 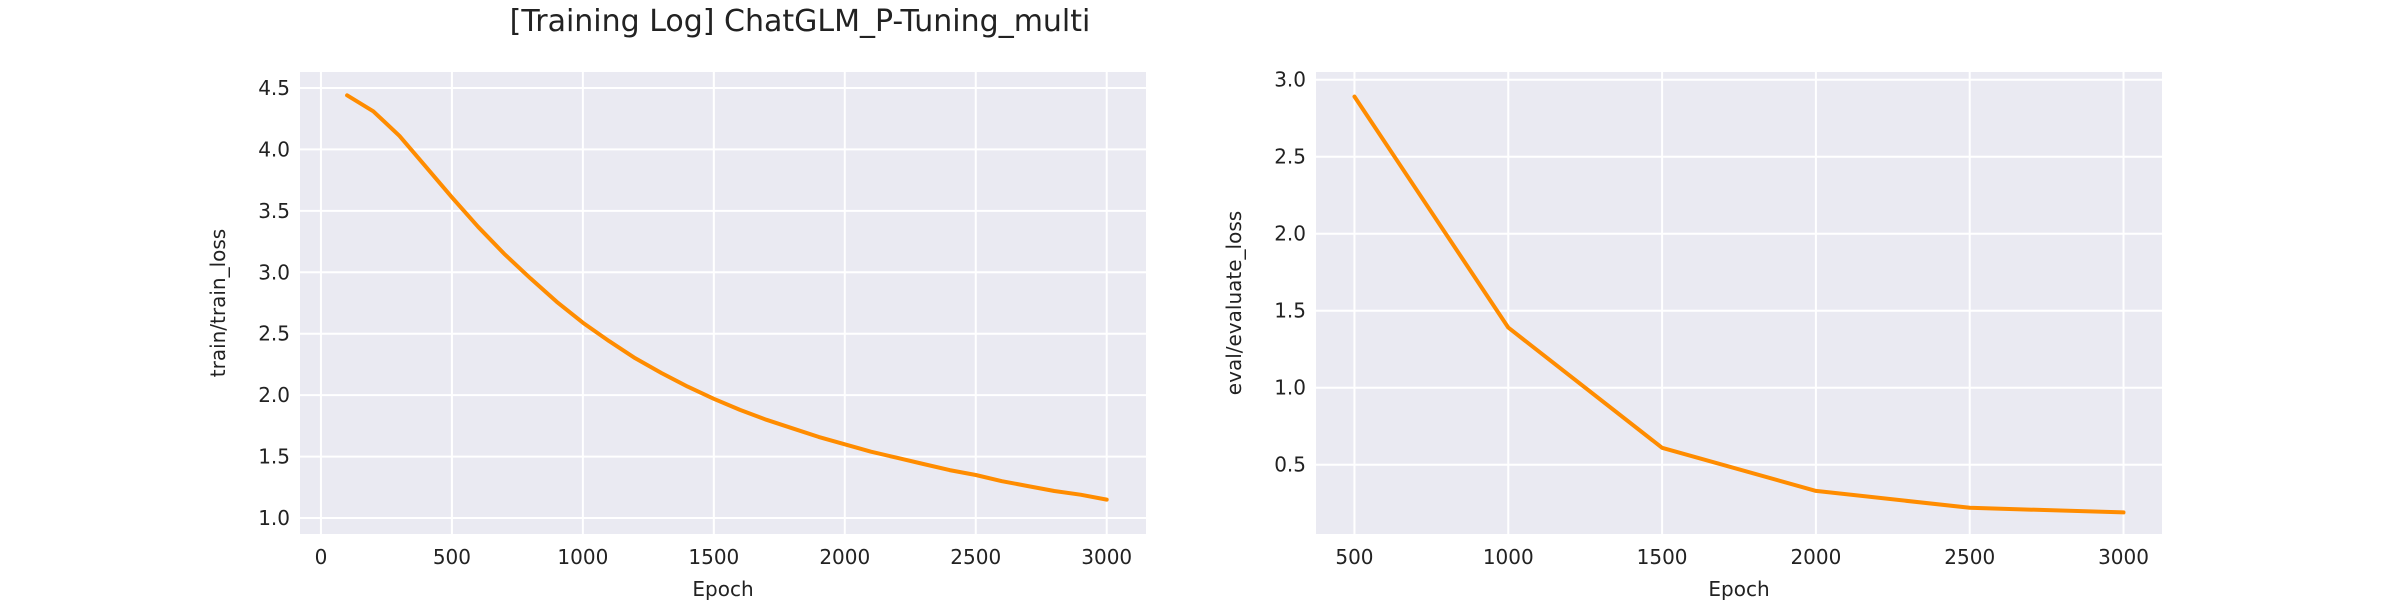 I want to click on y-axis-label: eval/evaluate_loss, so click(x=1234, y=303).